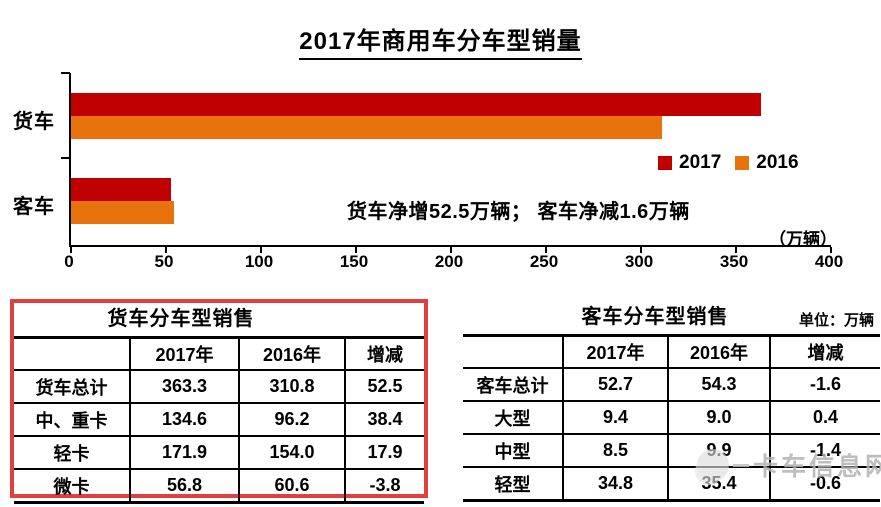 The height and width of the screenshot is (507, 881). I want to click on x-axis-tick-label: 400, so click(829, 261).